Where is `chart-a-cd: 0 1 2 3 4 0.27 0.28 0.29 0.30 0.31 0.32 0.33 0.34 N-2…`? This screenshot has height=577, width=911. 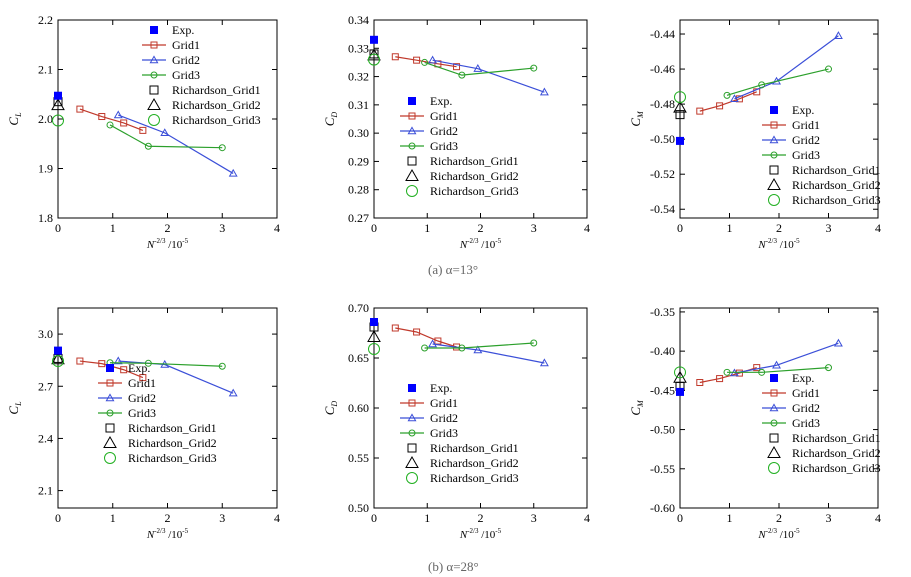
chart-a-cd: 0 1 2 3 4 0.27 0.28 0.29 0.30 0.31 0.32 0.33 0.34 N-2… is located at coordinates (456, 132).